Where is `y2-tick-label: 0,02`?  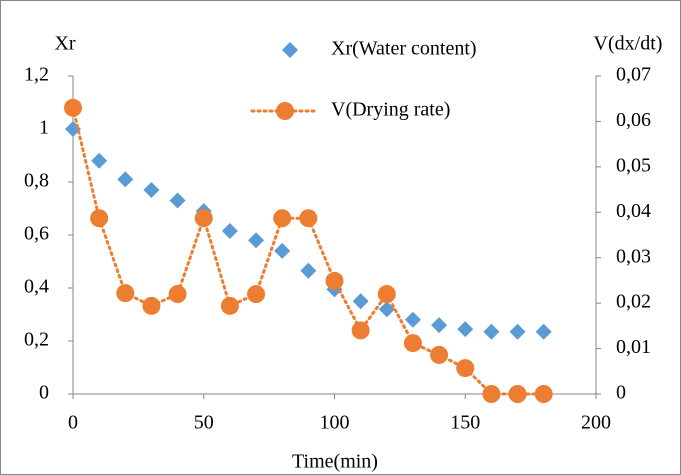
y2-tick-label: 0,02 is located at coordinates (633, 302).